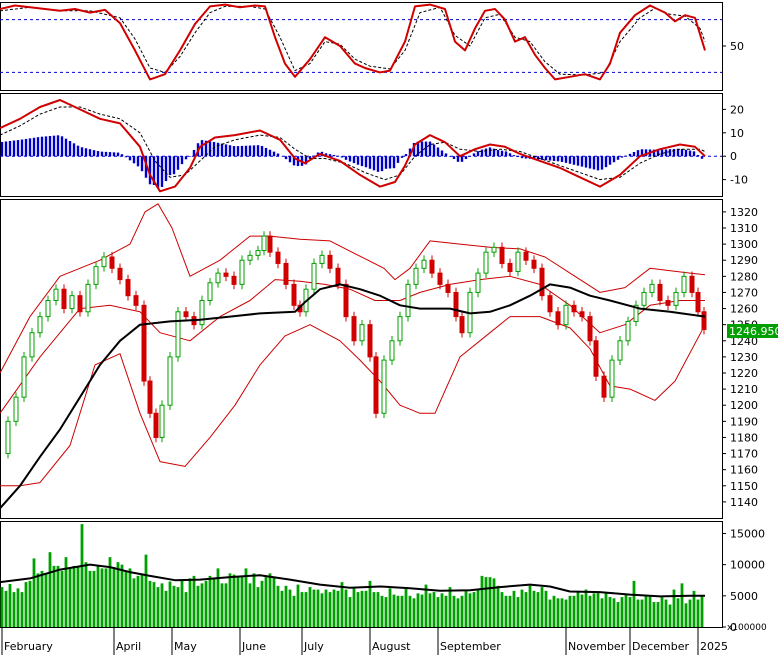 The height and width of the screenshot is (655, 778). I want to click on y-tick-label: 1190, so click(744, 421).